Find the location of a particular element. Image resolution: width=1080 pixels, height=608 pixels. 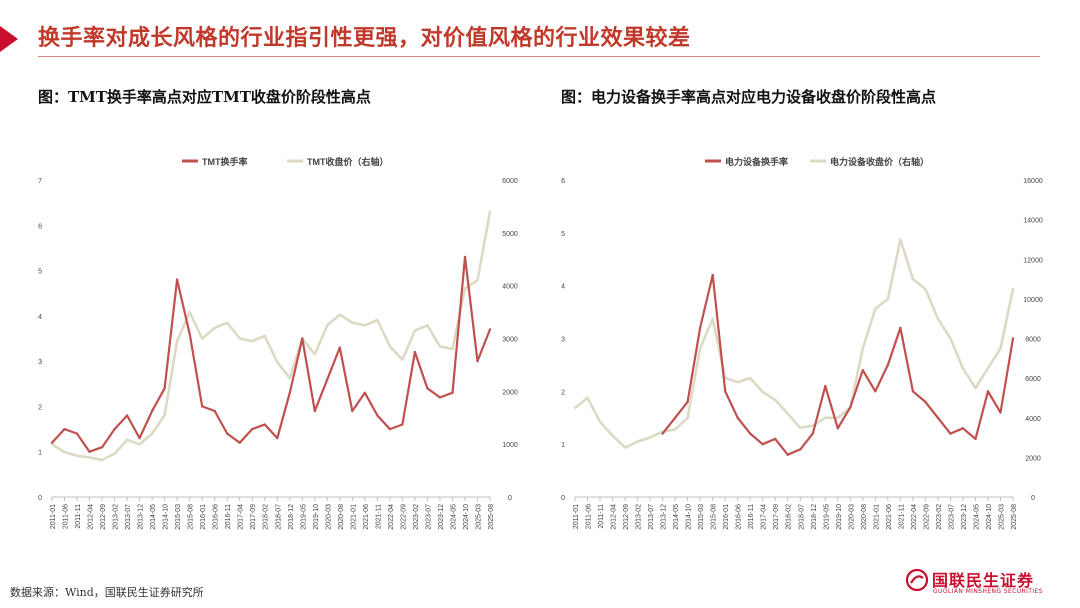

title-rule is located at coordinates (539, 56).